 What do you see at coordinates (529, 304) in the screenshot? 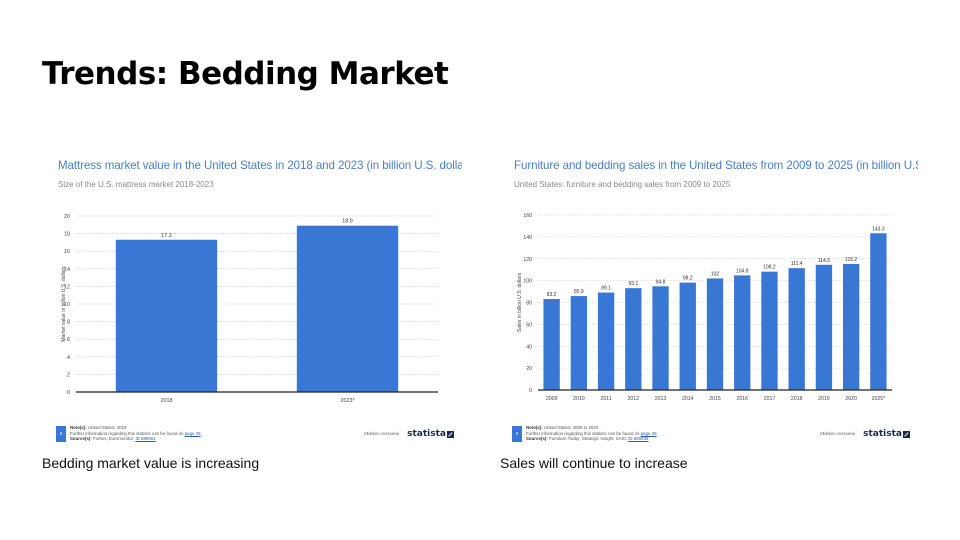
I see `y-tick-label: 80` at bounding box center [529, 304].